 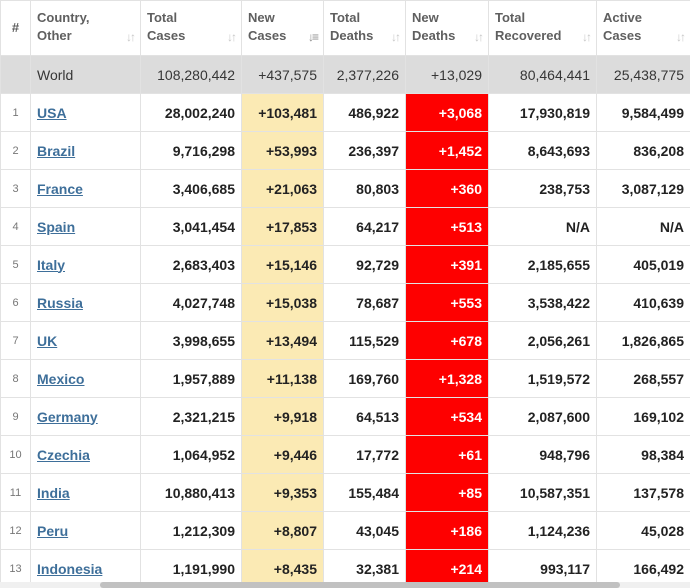 What do you see at coordinates (643, 302) in the screenshot?
I see `active-cases-cell: 410,639` at bounding box center [643, 302].